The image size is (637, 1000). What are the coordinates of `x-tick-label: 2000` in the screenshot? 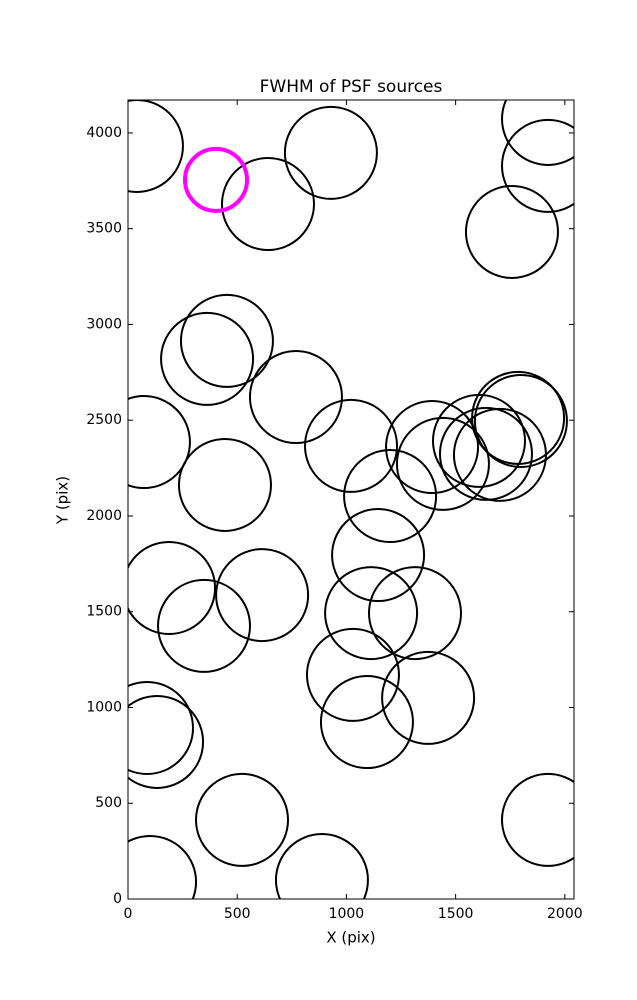 It's located at (565, 914).